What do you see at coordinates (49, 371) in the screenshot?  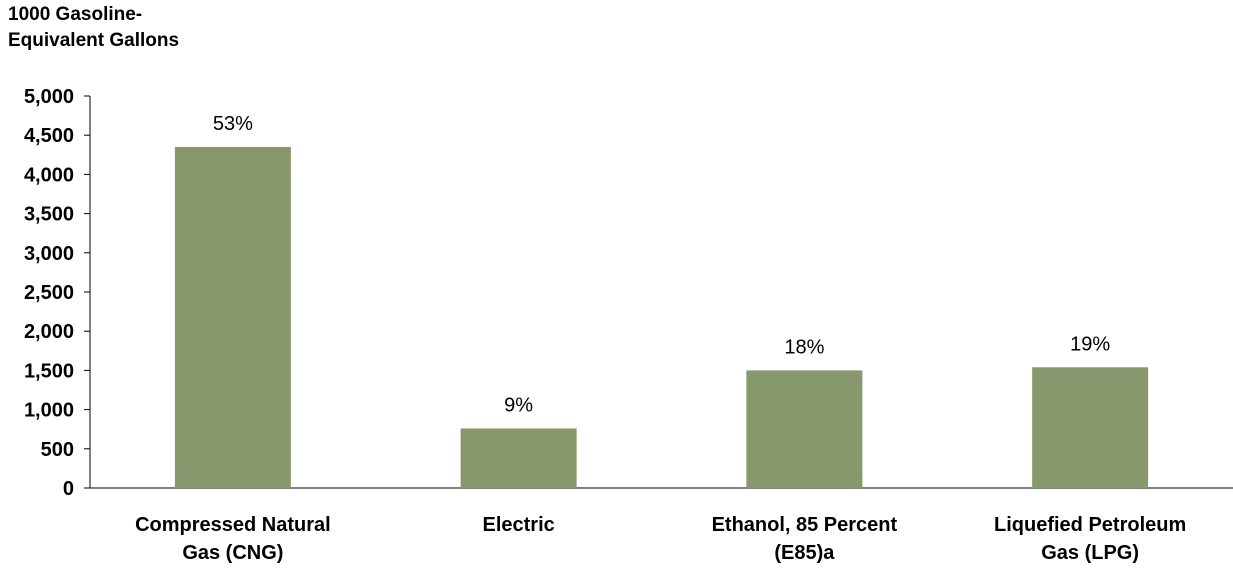 I see `y-tick-label: 1,500` at bounding box center [49, 371].